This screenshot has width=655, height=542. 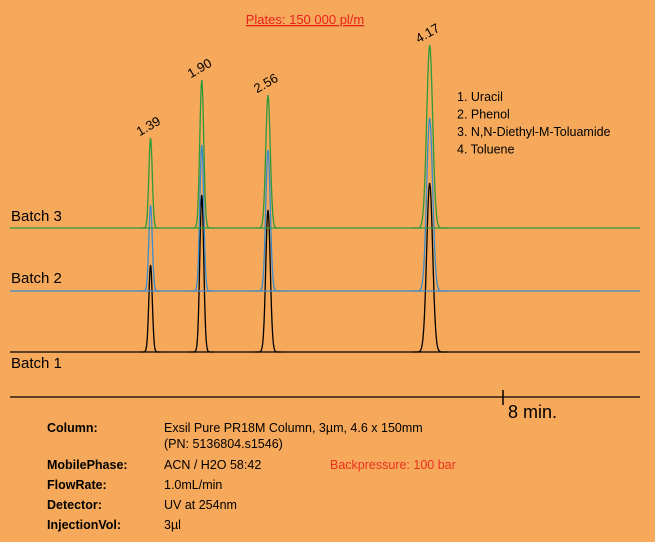 I want to click on info-value: UV at 254nm, so click(x=200, y=505).